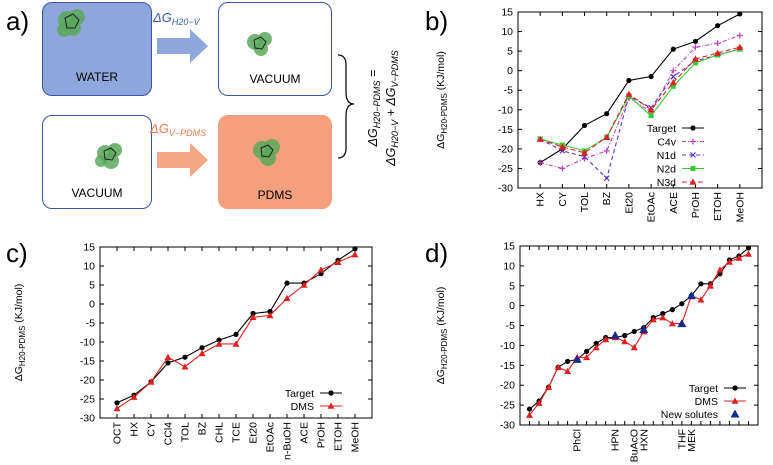 The height and width of the screenshot is (465, 773). I want to click on panel-label-b: b), so click(437, 21).